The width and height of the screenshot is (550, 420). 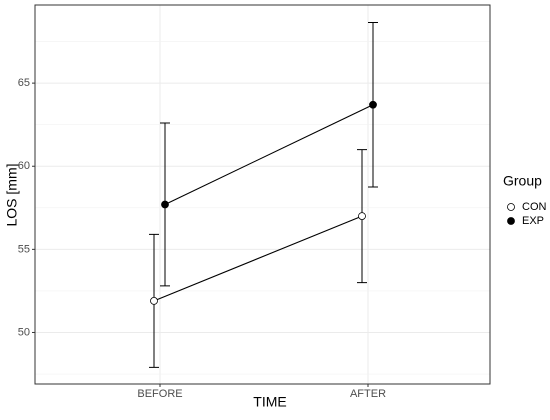 What do you see at coordinates (534, 207) in the screenshot?
I see `legend-label: CON` at bounding box center [534, 207].